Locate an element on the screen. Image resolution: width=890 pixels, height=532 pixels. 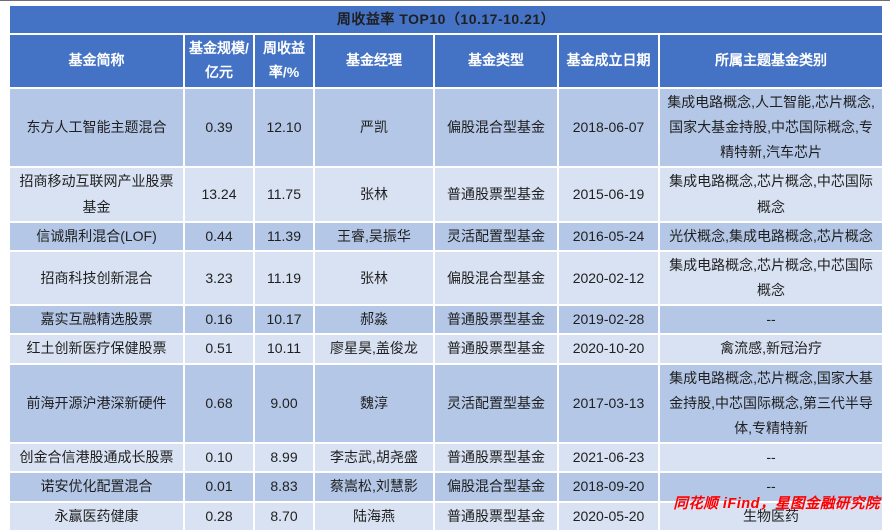
weekly-return-cell: 11.75 is located at coordinates (284, 194).